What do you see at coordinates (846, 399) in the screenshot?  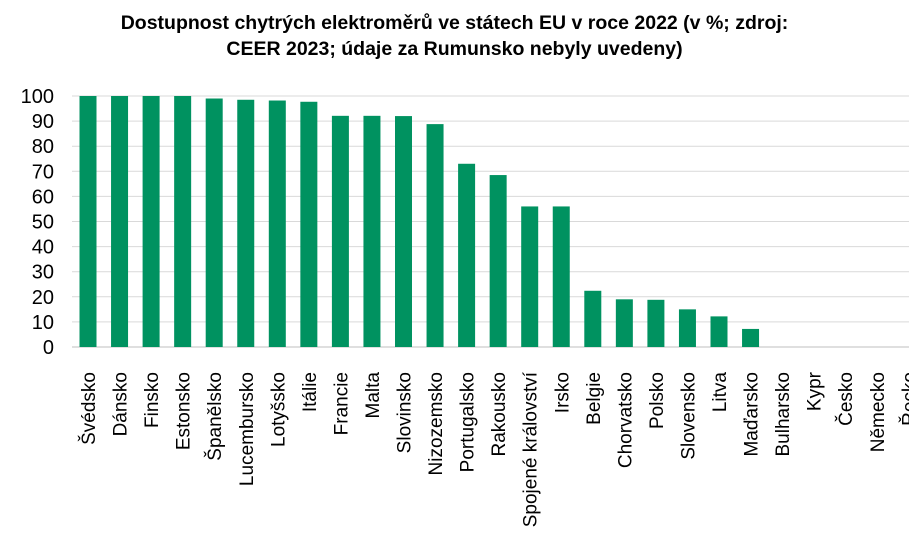 I see `x-tick-label: Česko` at bounding box center [846, 399].